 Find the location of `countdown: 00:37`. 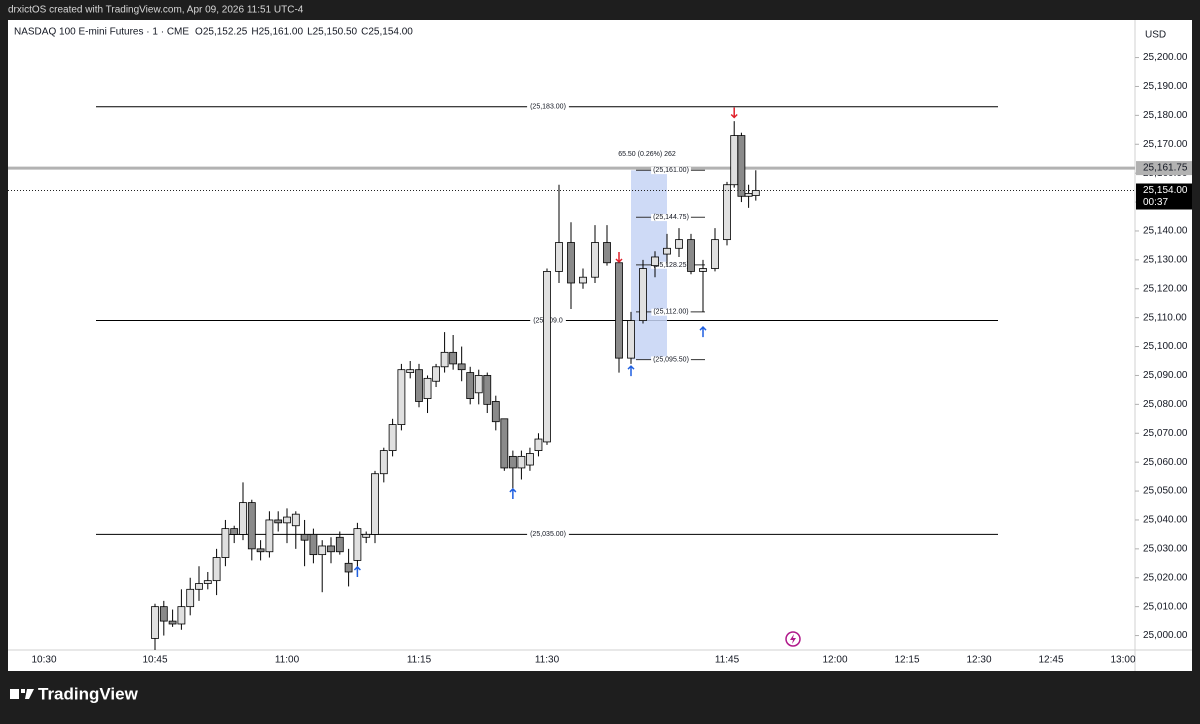

countdown: 00:37 is located at coordinates (1155, 202).